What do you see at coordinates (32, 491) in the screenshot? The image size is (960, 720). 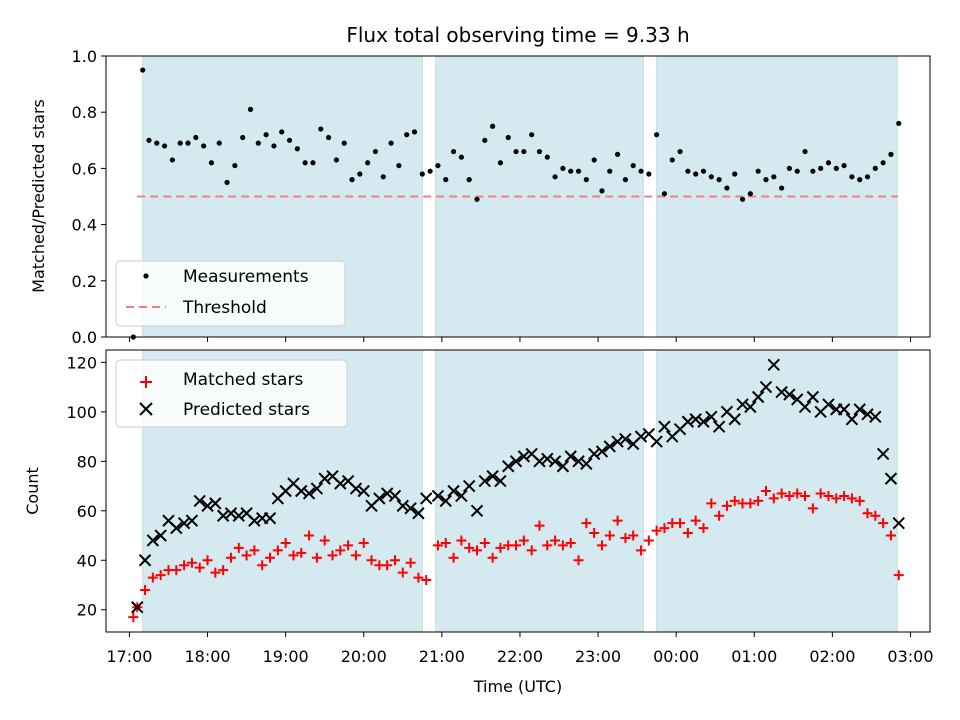 I see `counts-y-axis-label: Count` at bounding box center [32, 491].